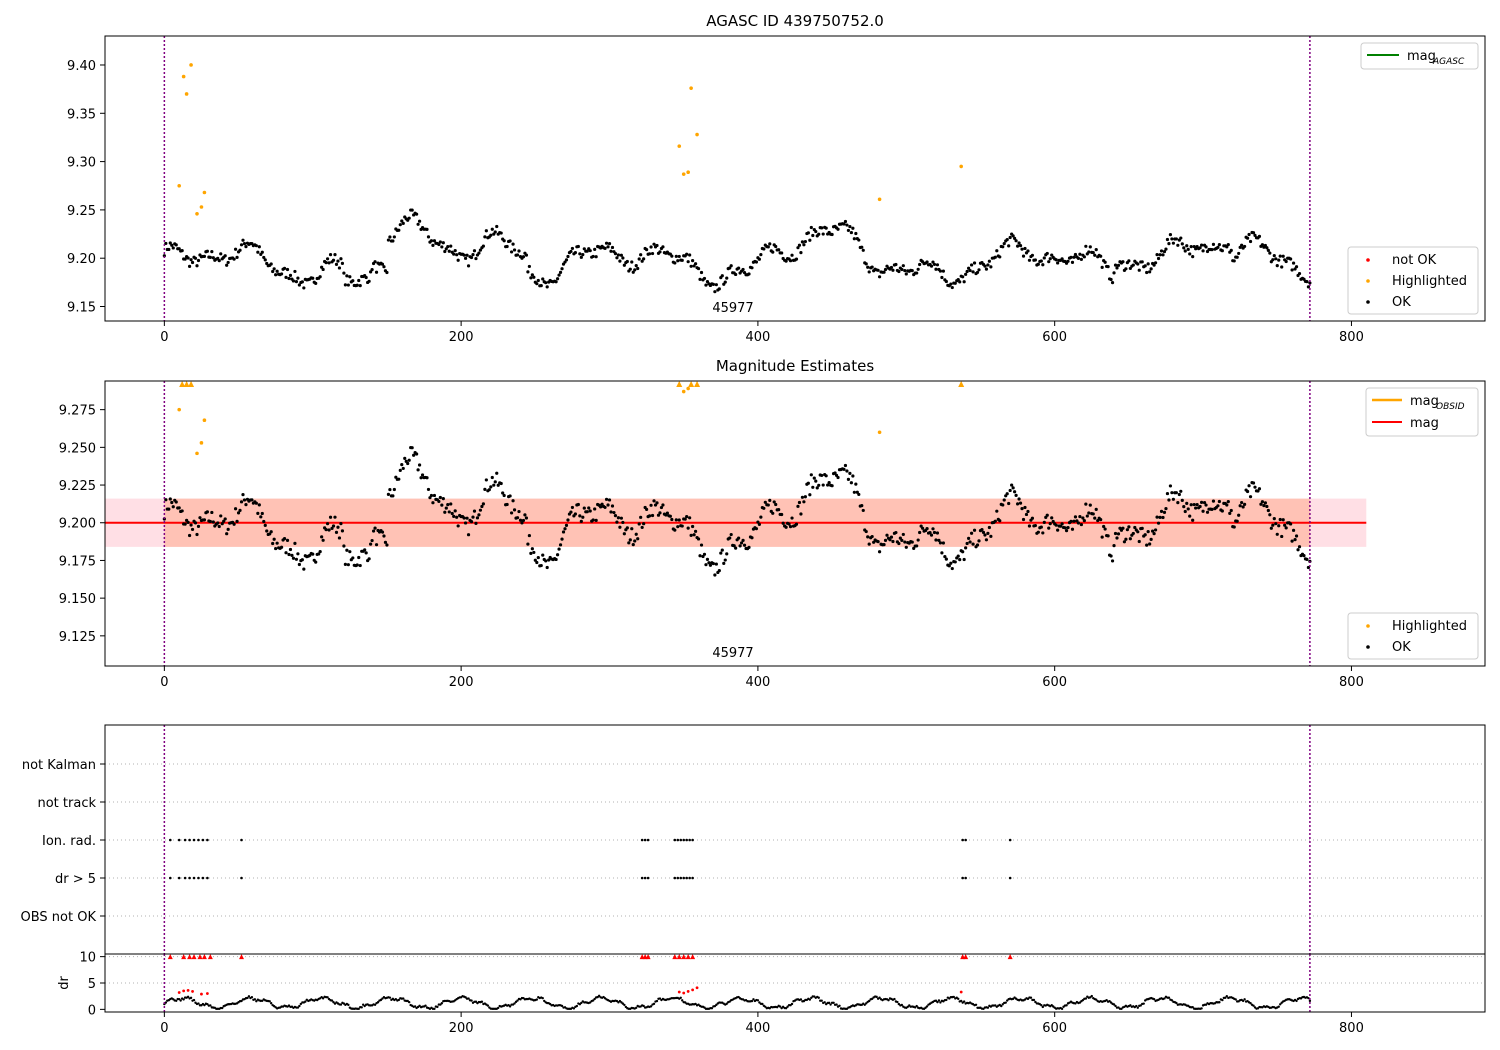 The width and height of the screenshot is (1500, 1050). Describe the element at coordinates (732, 653) in the screenshot. I see `panel-magnitude-estimates-obsid-label: 45977` at that location.